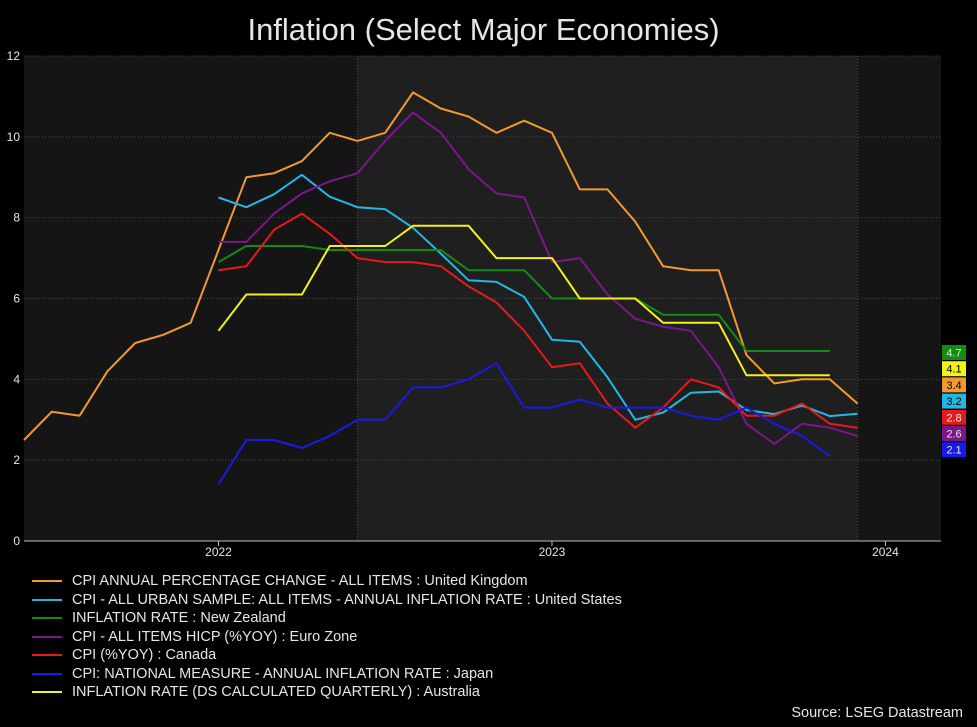  I want to click on end-labels: 4.7 4.1 3.4 3.2 2.8 2.6 2.1, so click(954, 401).